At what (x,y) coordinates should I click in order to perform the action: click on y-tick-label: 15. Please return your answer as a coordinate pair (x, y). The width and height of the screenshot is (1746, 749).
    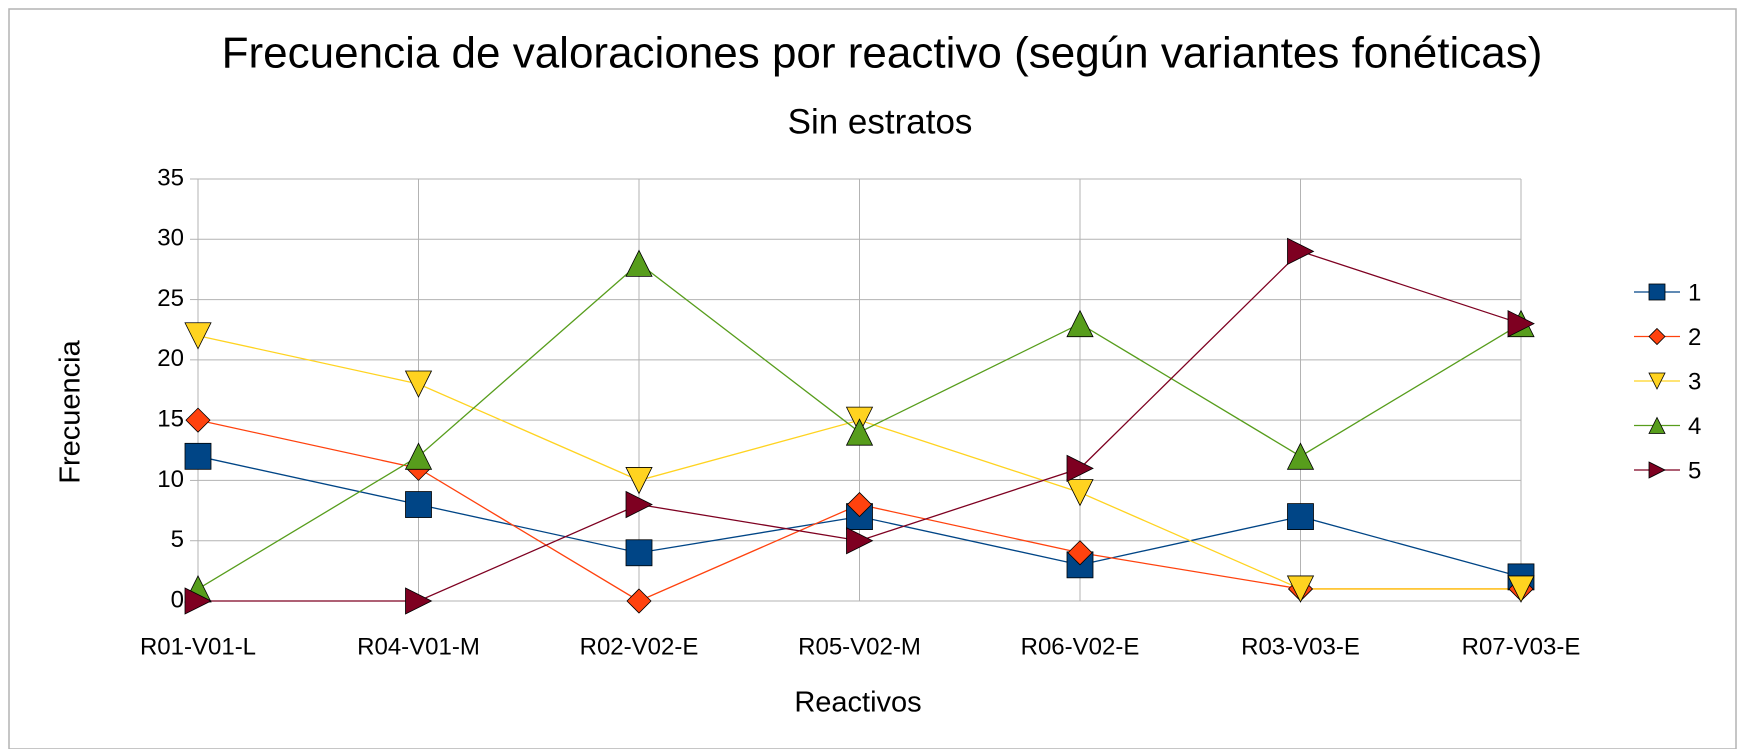
    Looking at the image, I should click on (170, 418).